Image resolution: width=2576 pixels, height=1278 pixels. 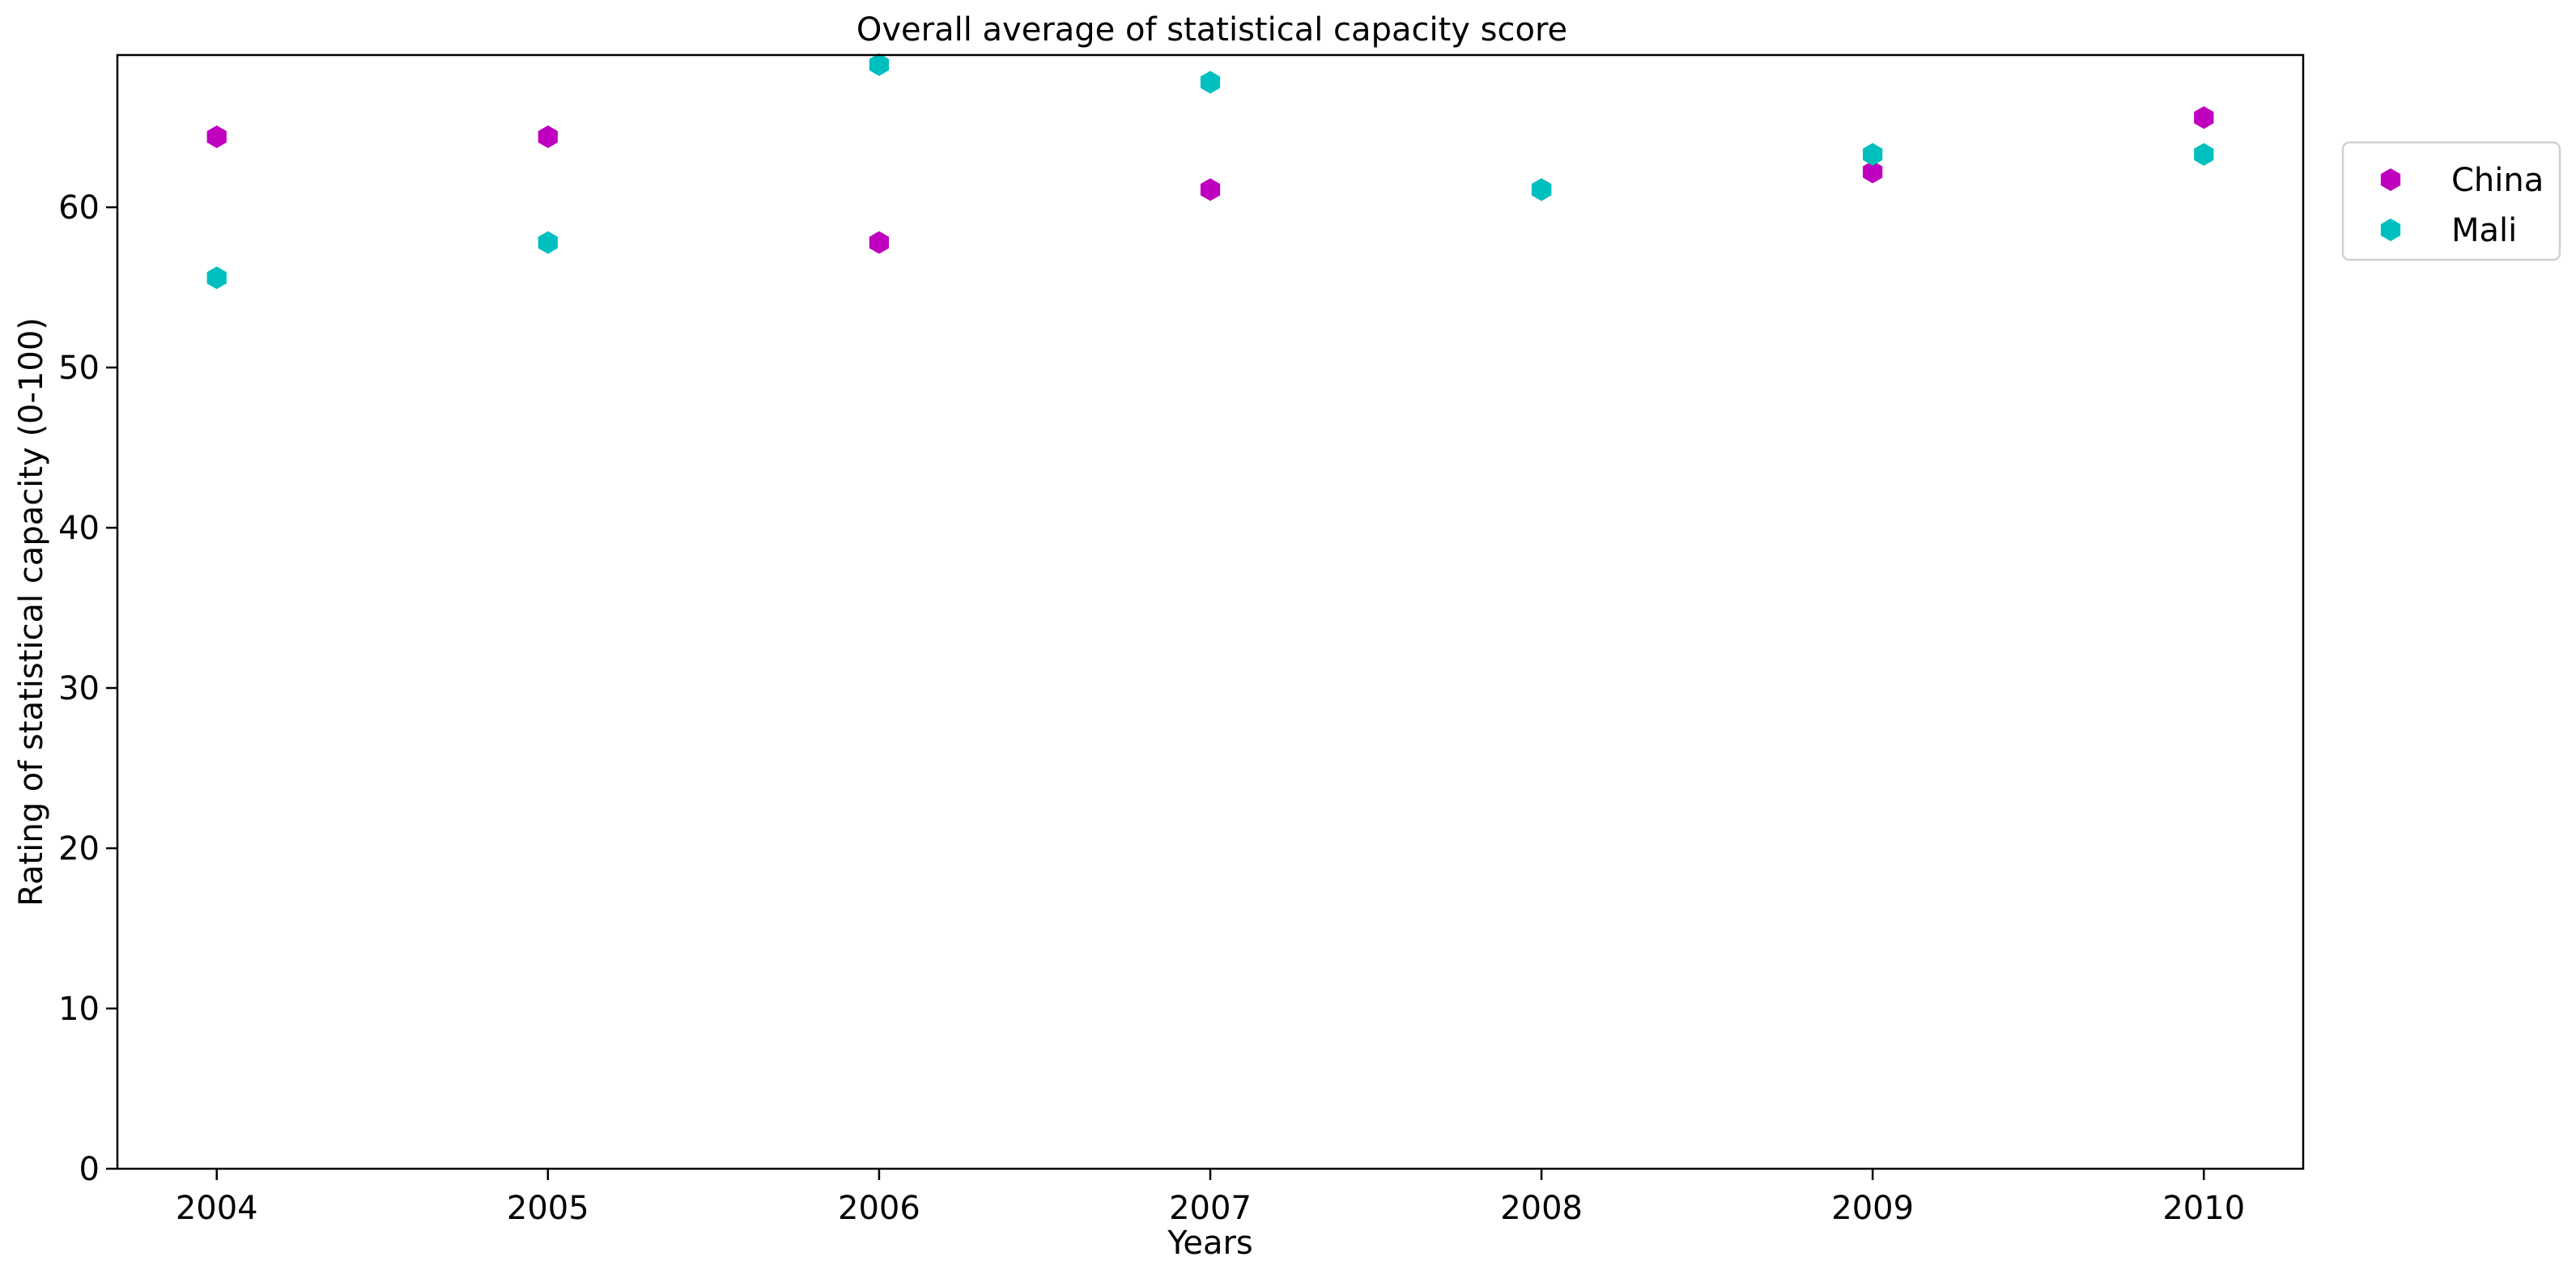 What do you see at coordinates (217, 1208) in the screenshot?
I see `x-tick-label: 2004` at bounding box center [217, 1208].